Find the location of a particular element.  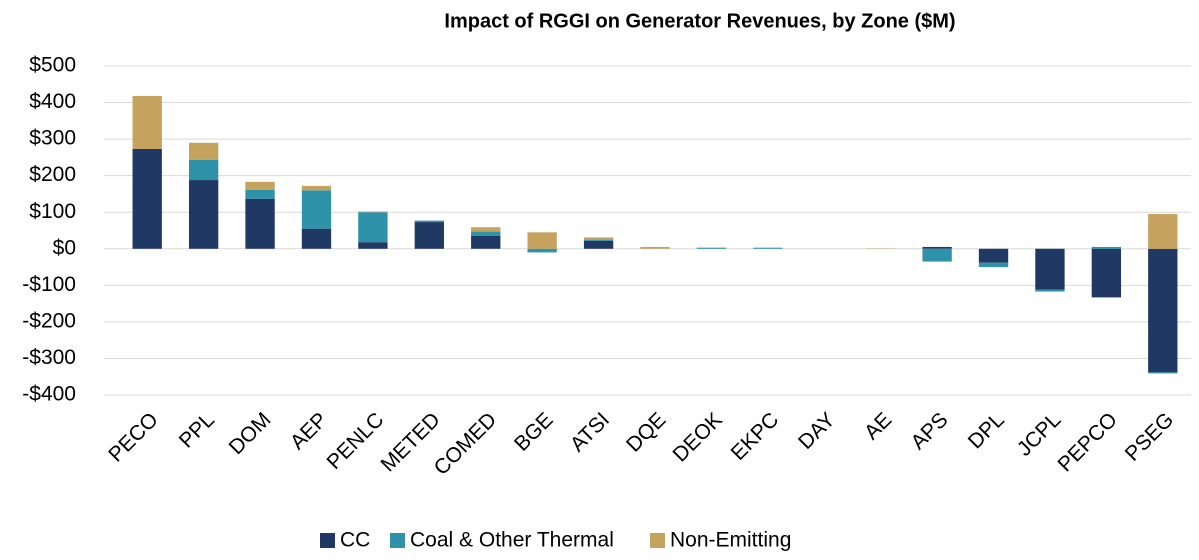

x-tick-label: PSEG is located at coordinates (1150, 437).